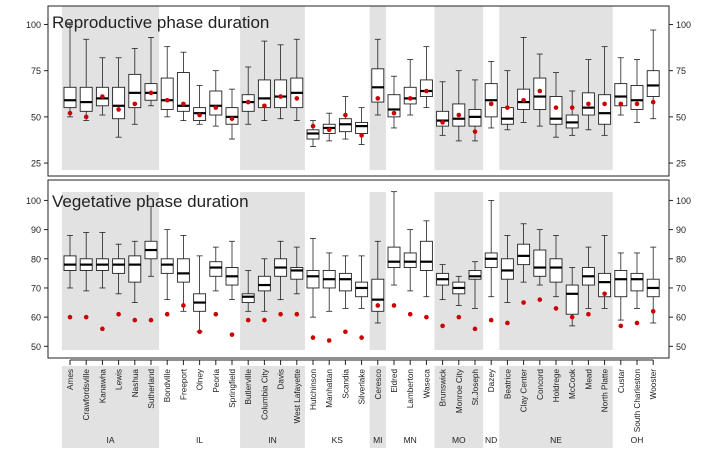  Describe the element at coordinates (167, 265) in the screenshot. I see `box-bondville` at that location.